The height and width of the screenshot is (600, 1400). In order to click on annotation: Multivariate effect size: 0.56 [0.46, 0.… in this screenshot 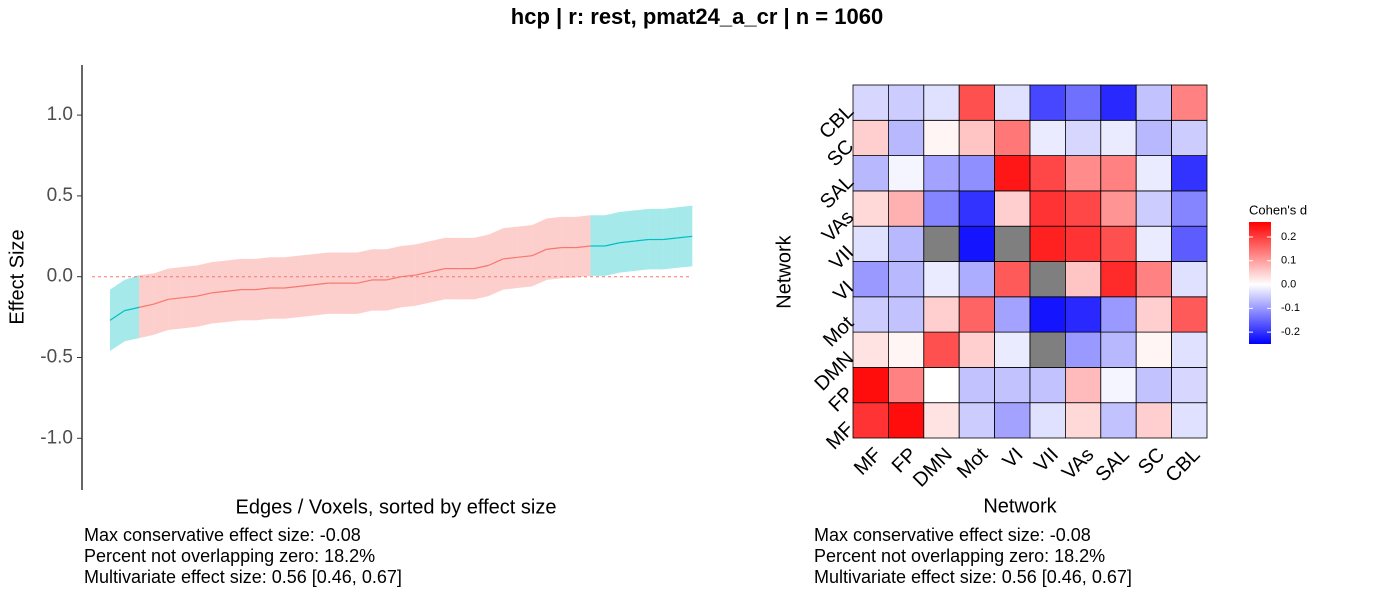, I will do `click(243, 577)`.